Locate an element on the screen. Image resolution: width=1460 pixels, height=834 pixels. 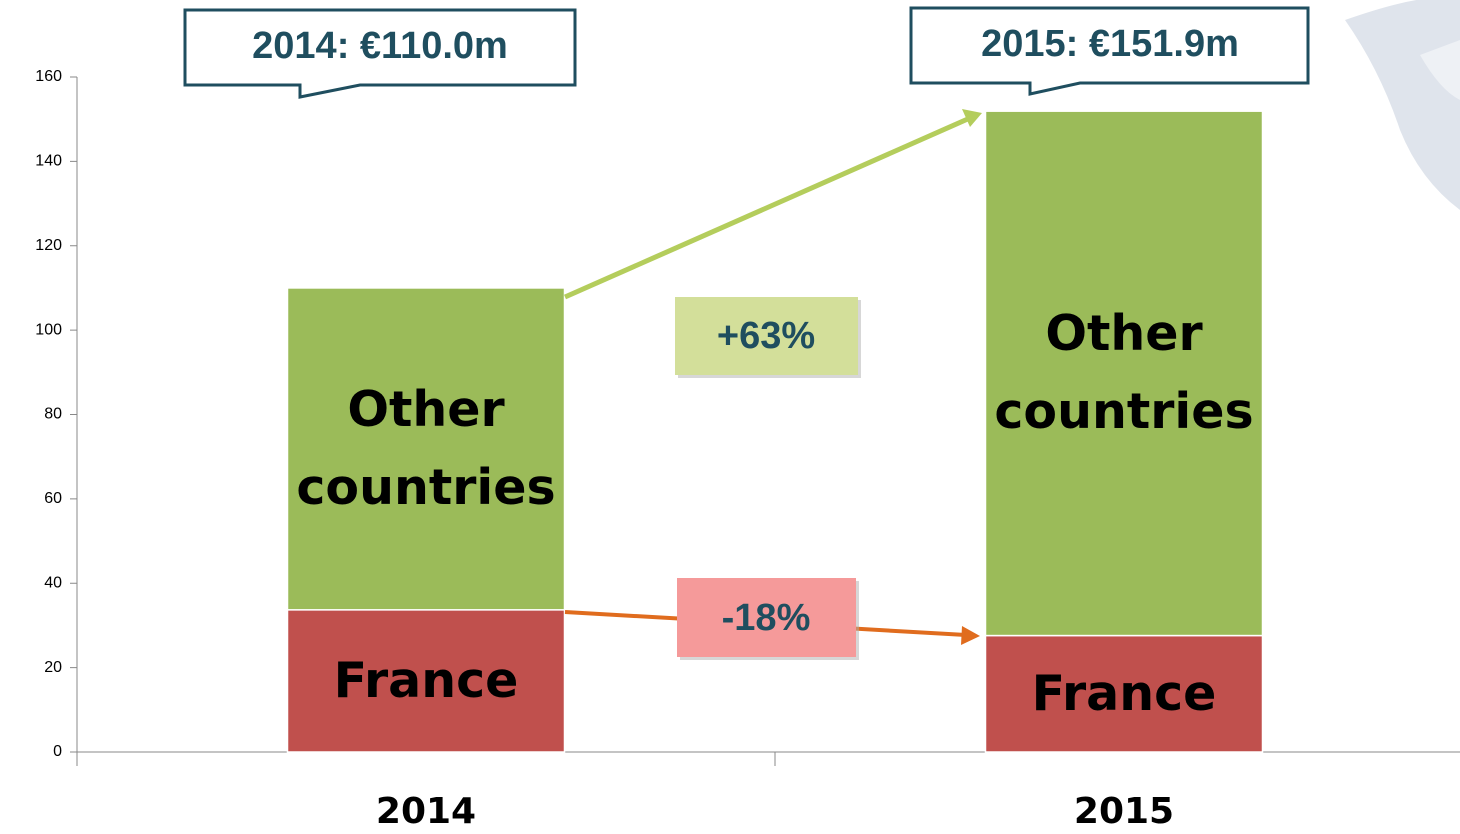
y-tick-label: 80 is located at coordinates (53, 414).